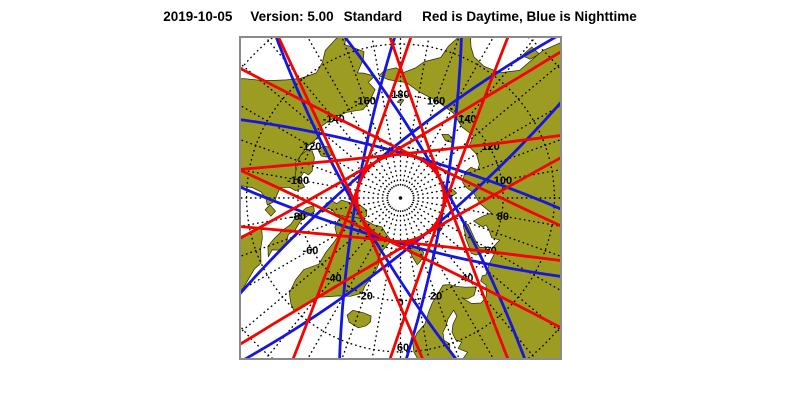 The image size is (800, 400). I want to click on land-wrangel, so click(400, 101).